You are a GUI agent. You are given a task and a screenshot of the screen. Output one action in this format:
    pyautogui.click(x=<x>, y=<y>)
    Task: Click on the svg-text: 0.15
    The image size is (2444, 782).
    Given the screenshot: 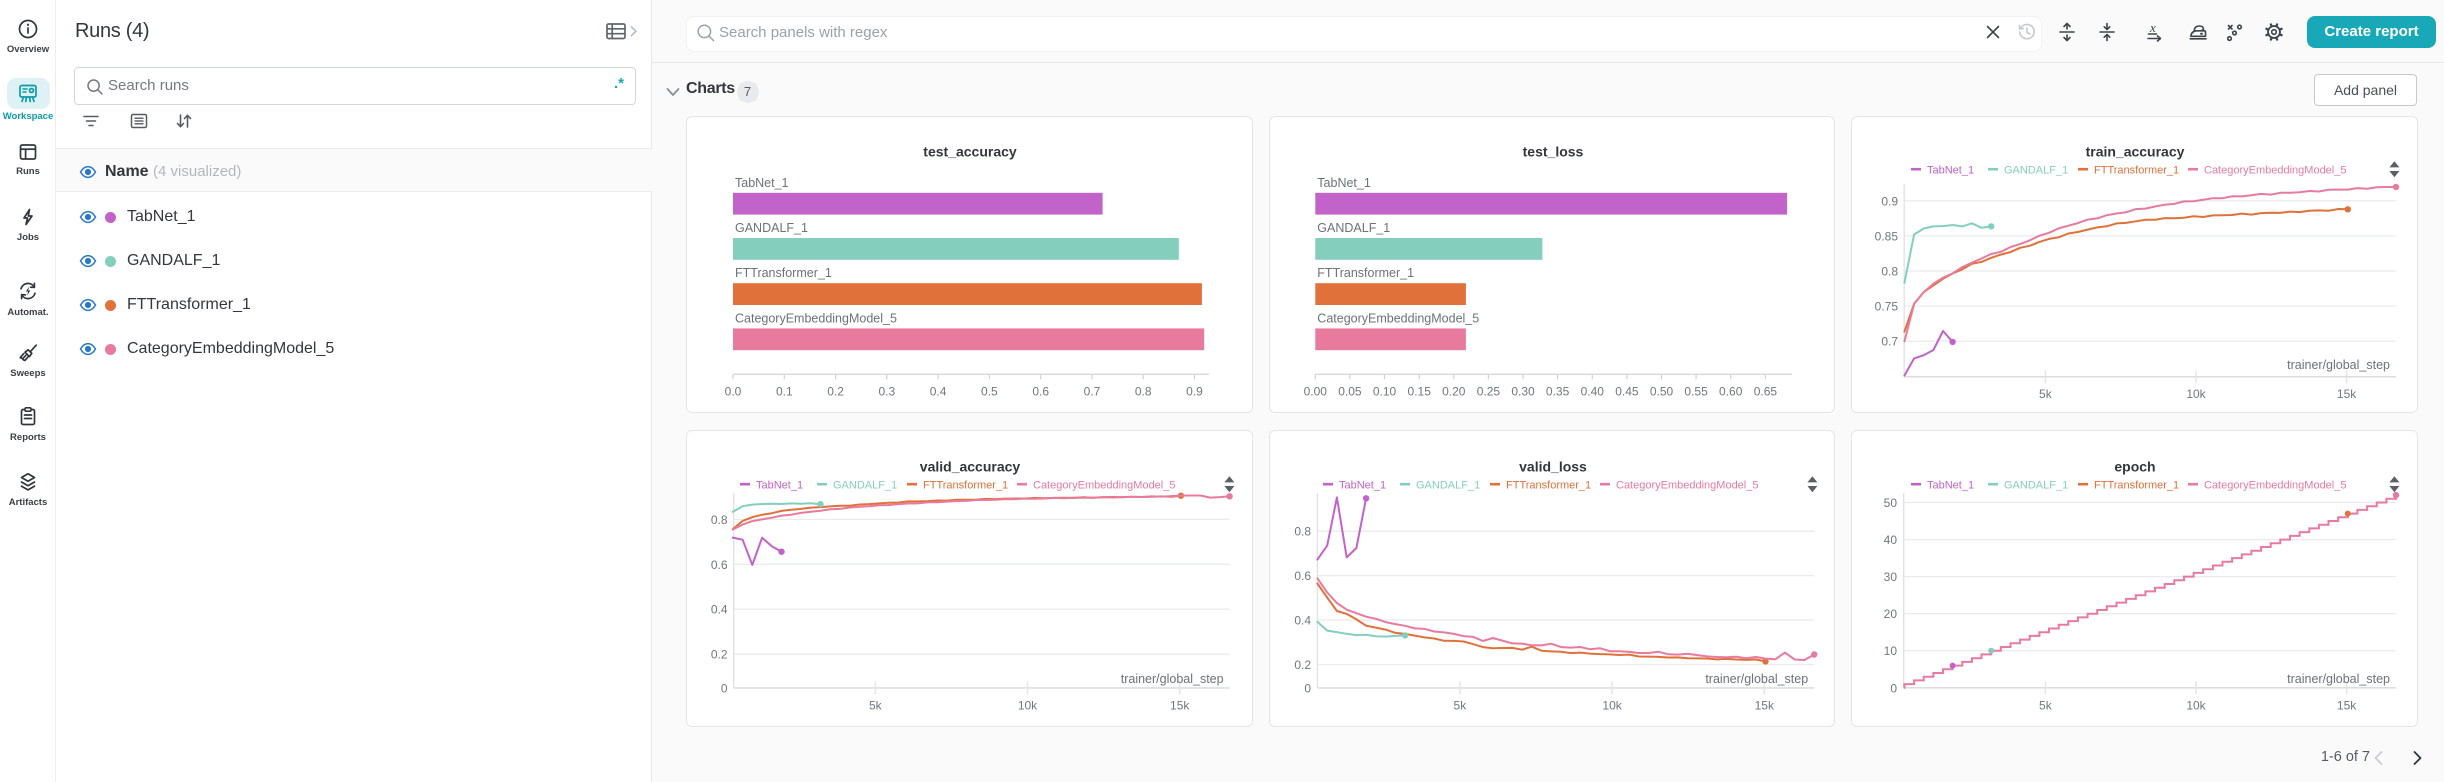 What is the action you would take?
    pyautogui.click(x=1419, y=391)
    